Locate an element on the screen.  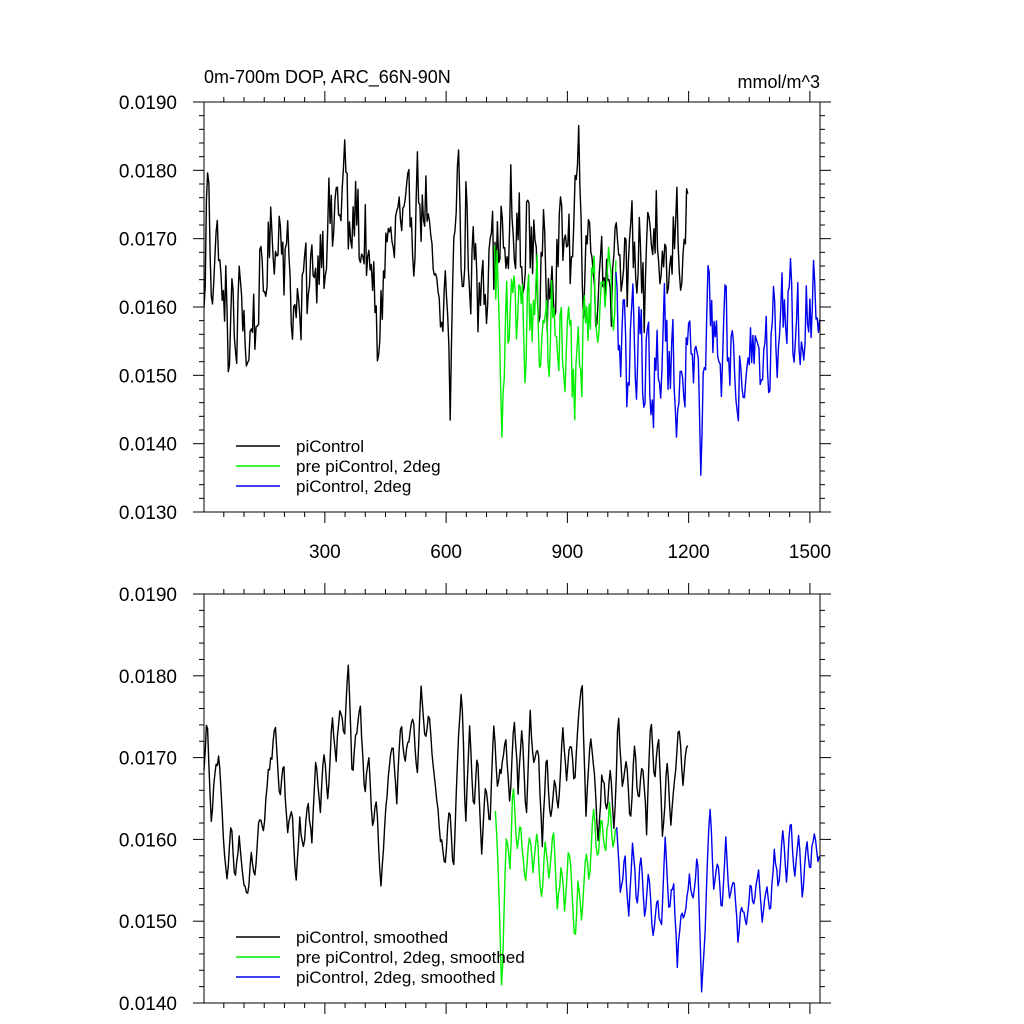
legend-label: piControl, smoothed is located at coordinates (372, 937).